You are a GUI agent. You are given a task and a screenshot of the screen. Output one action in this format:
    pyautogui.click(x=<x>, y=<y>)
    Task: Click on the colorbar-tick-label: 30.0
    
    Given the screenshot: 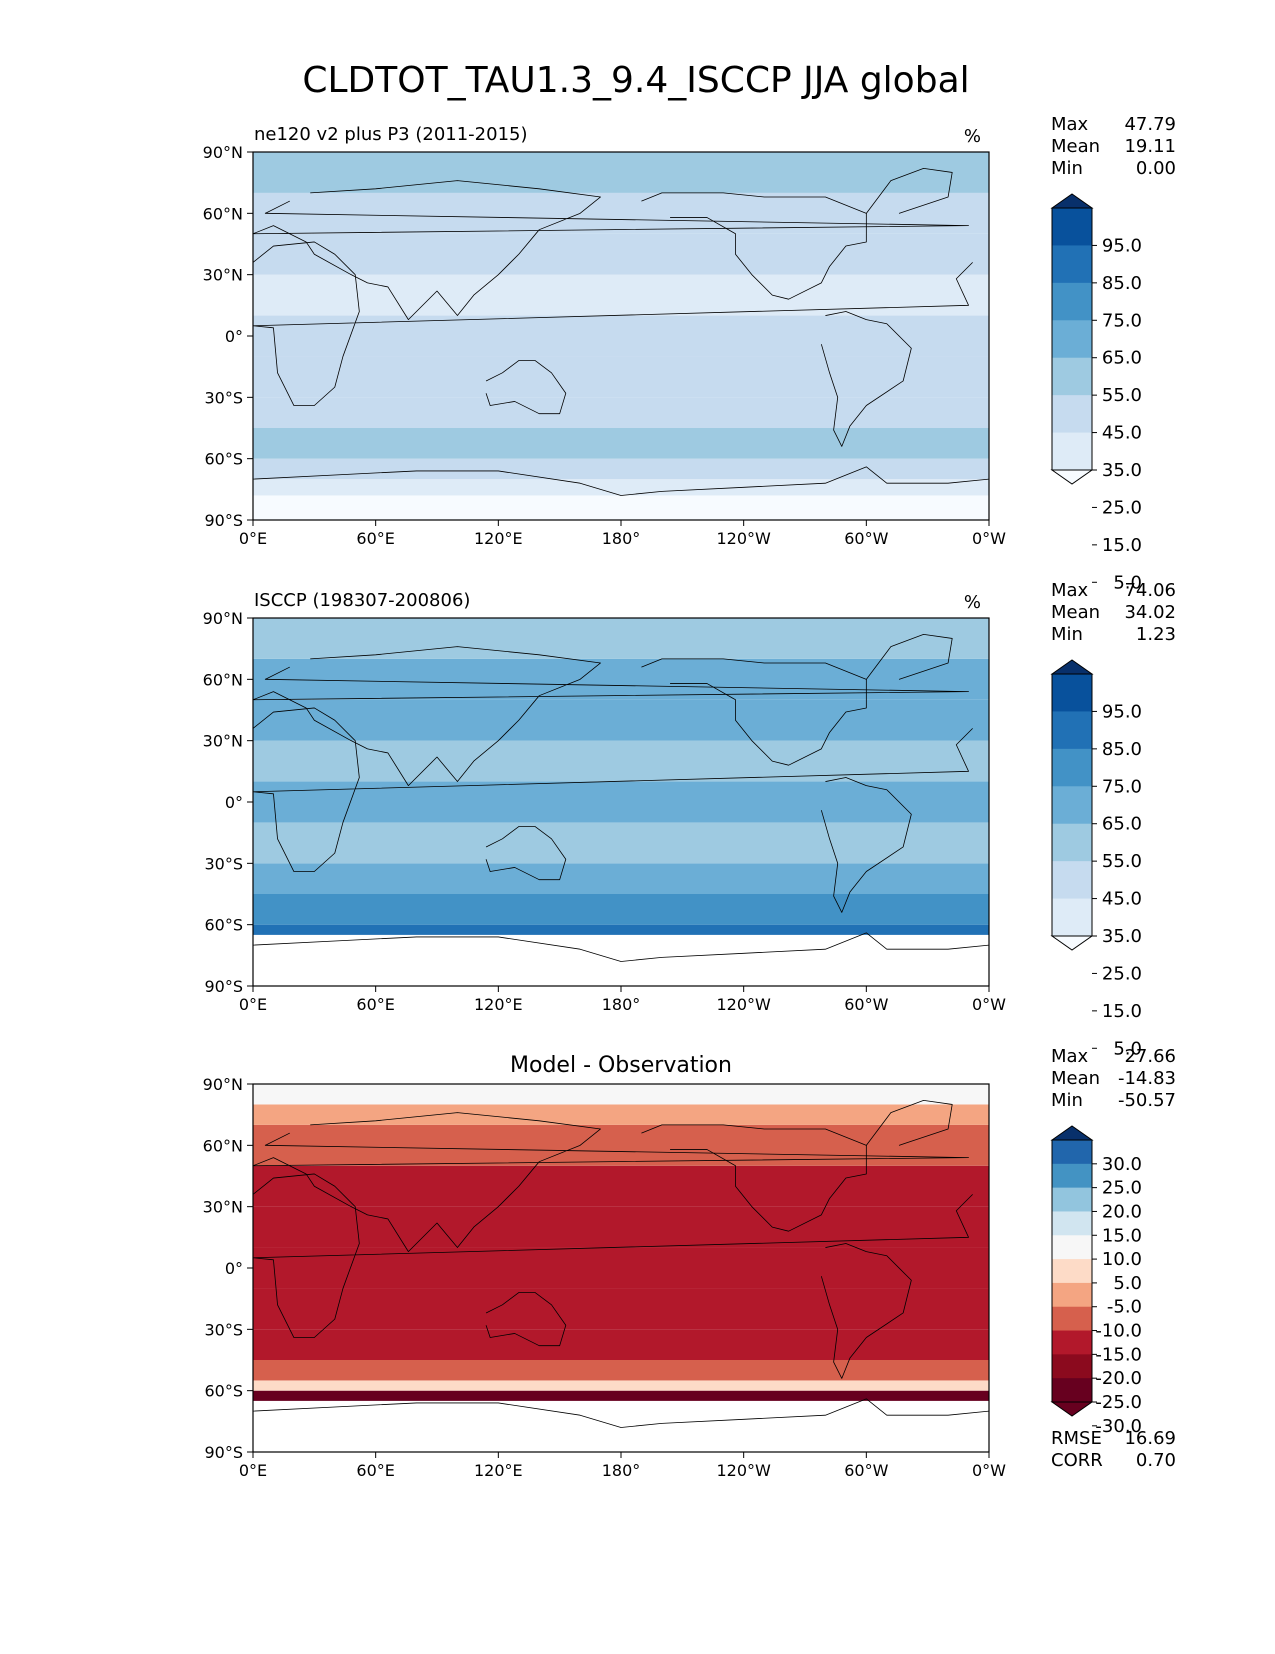 What is the action you would take?
    pyautogui.click(x=1122, y=1164)
    